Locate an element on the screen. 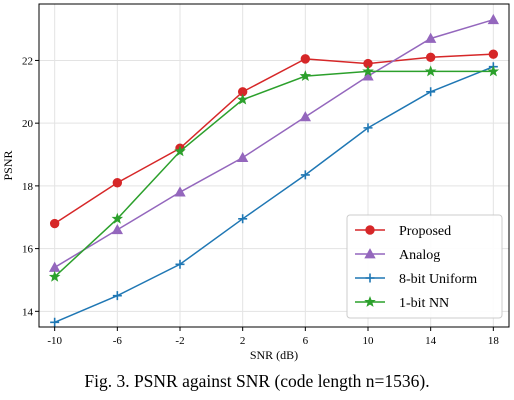 This screenshot has height=400, width=514. legend-label: Analog is located at coordinates (419, 255).